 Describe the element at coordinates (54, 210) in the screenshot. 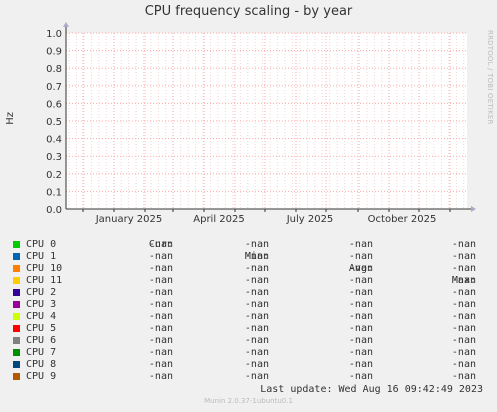

I see `y-tick-label: 0.0` at that location.